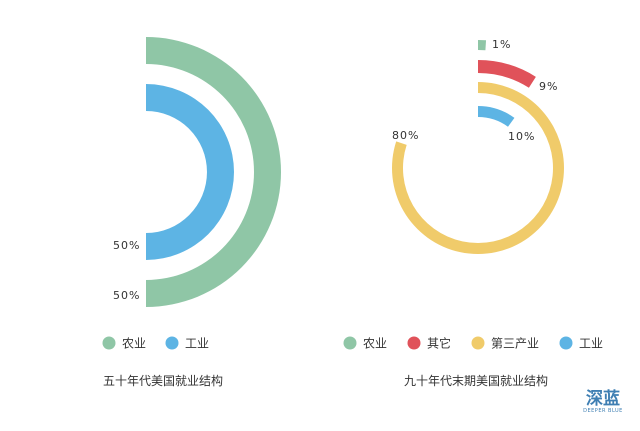 Image resolution: width=640 pixels, height=431 pixels. What do you see at coordinates (197, 344) in the screenshot?
I see `legend-label-industry: 工业` at bounding box center [197, 344].